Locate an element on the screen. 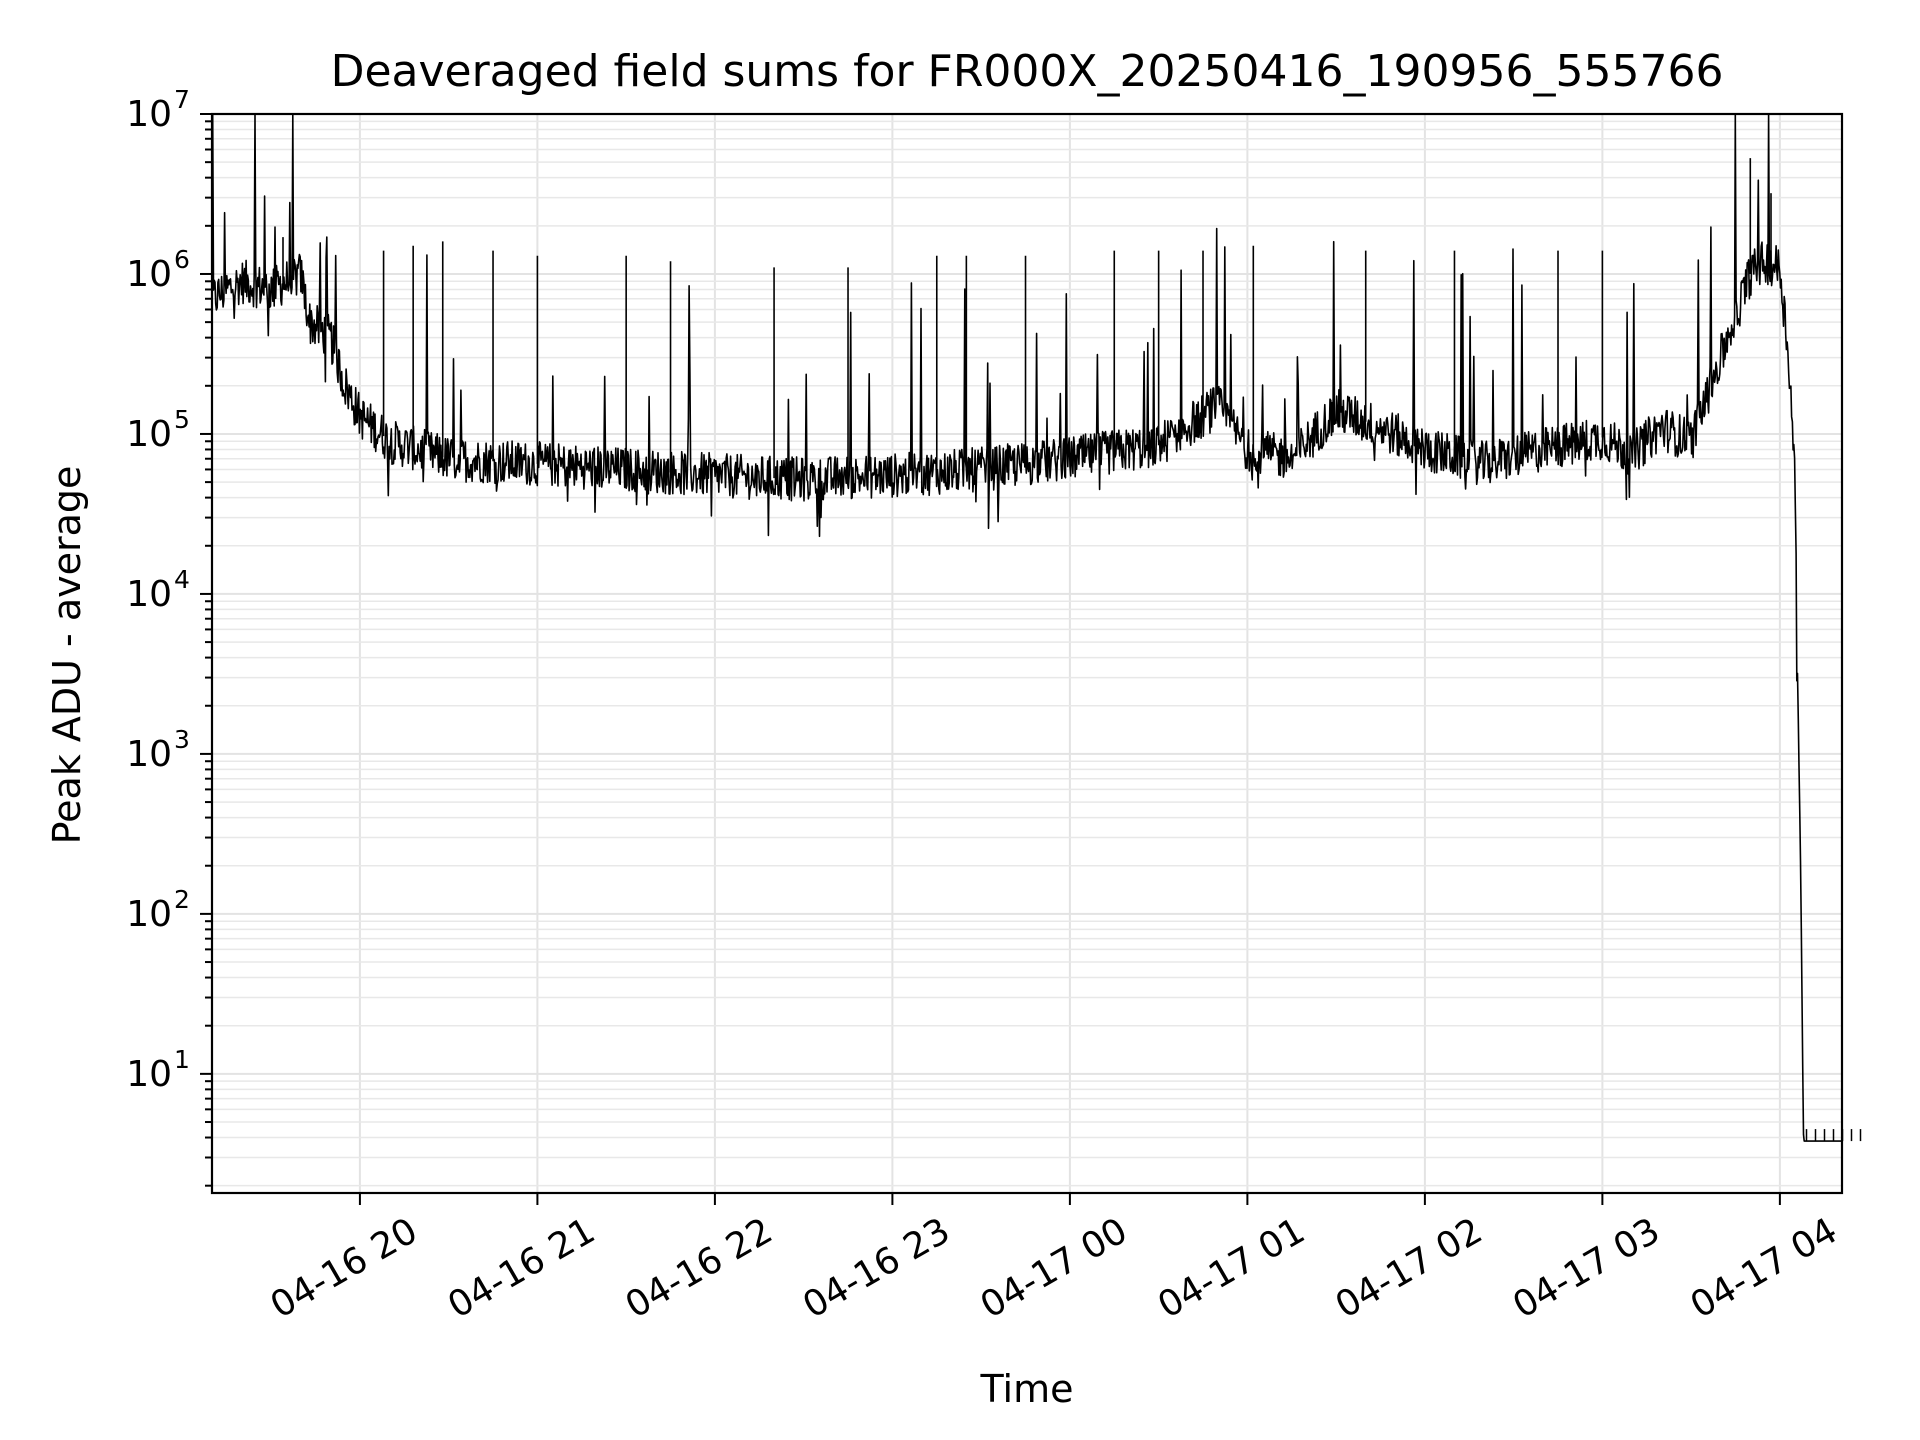 The height and width of the screenshot is (1440, 1920). y-tick-exponent: 3 is located at coordinates (182, 739).